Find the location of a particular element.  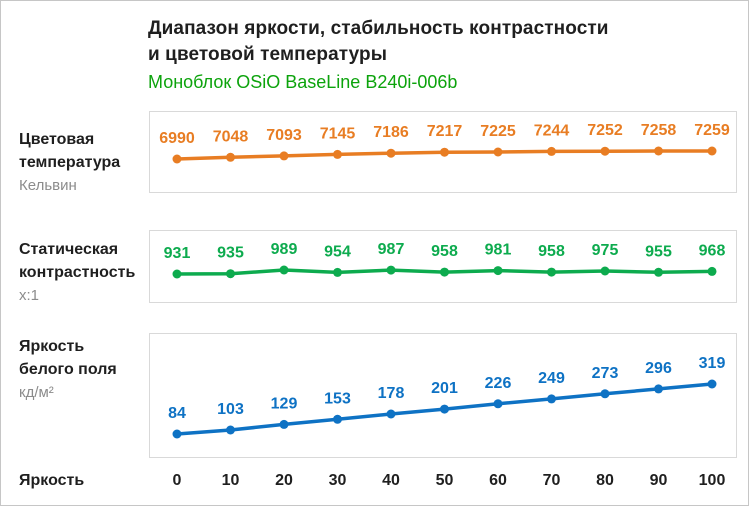

data-label: 129 is located at coordinates (284, 403).